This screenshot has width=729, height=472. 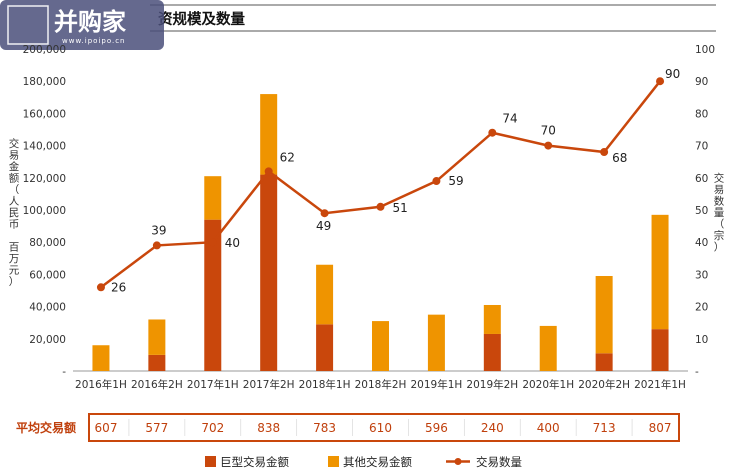 What do you see at coordinates (44, 147) in the screenshot?
I see `y-left-tick-label: 140,000` at bounding box center [44, 147].